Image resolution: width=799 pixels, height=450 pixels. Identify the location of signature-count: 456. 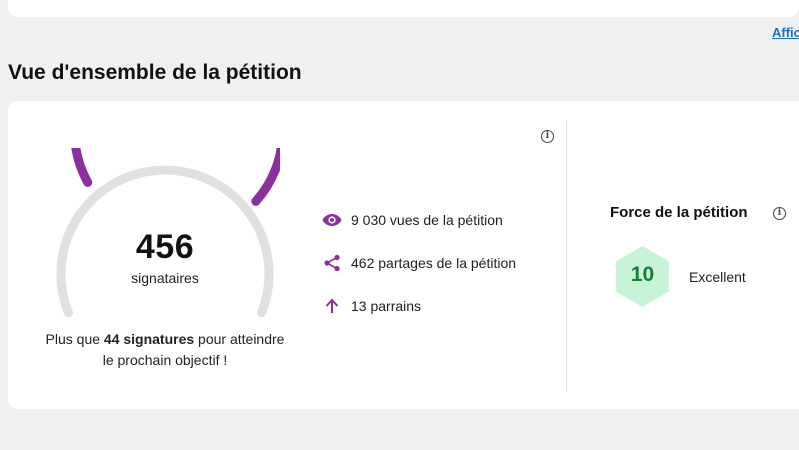
(165, 247).